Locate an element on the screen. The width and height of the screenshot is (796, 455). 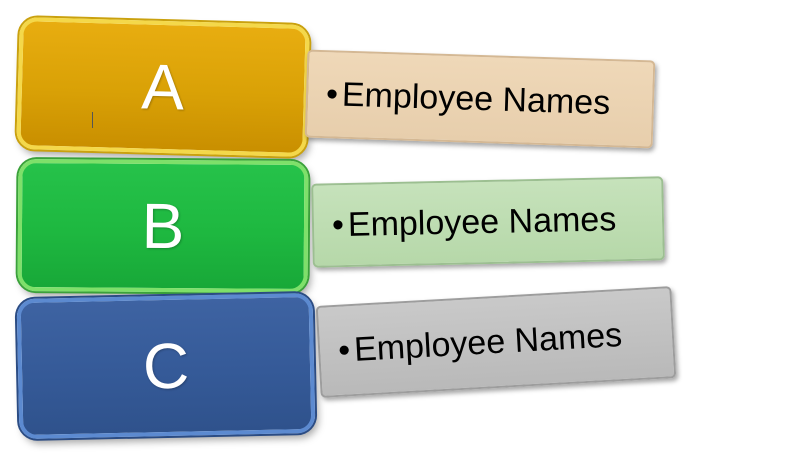
group-text-c: Employee Names is located at coordinates (488, 342).